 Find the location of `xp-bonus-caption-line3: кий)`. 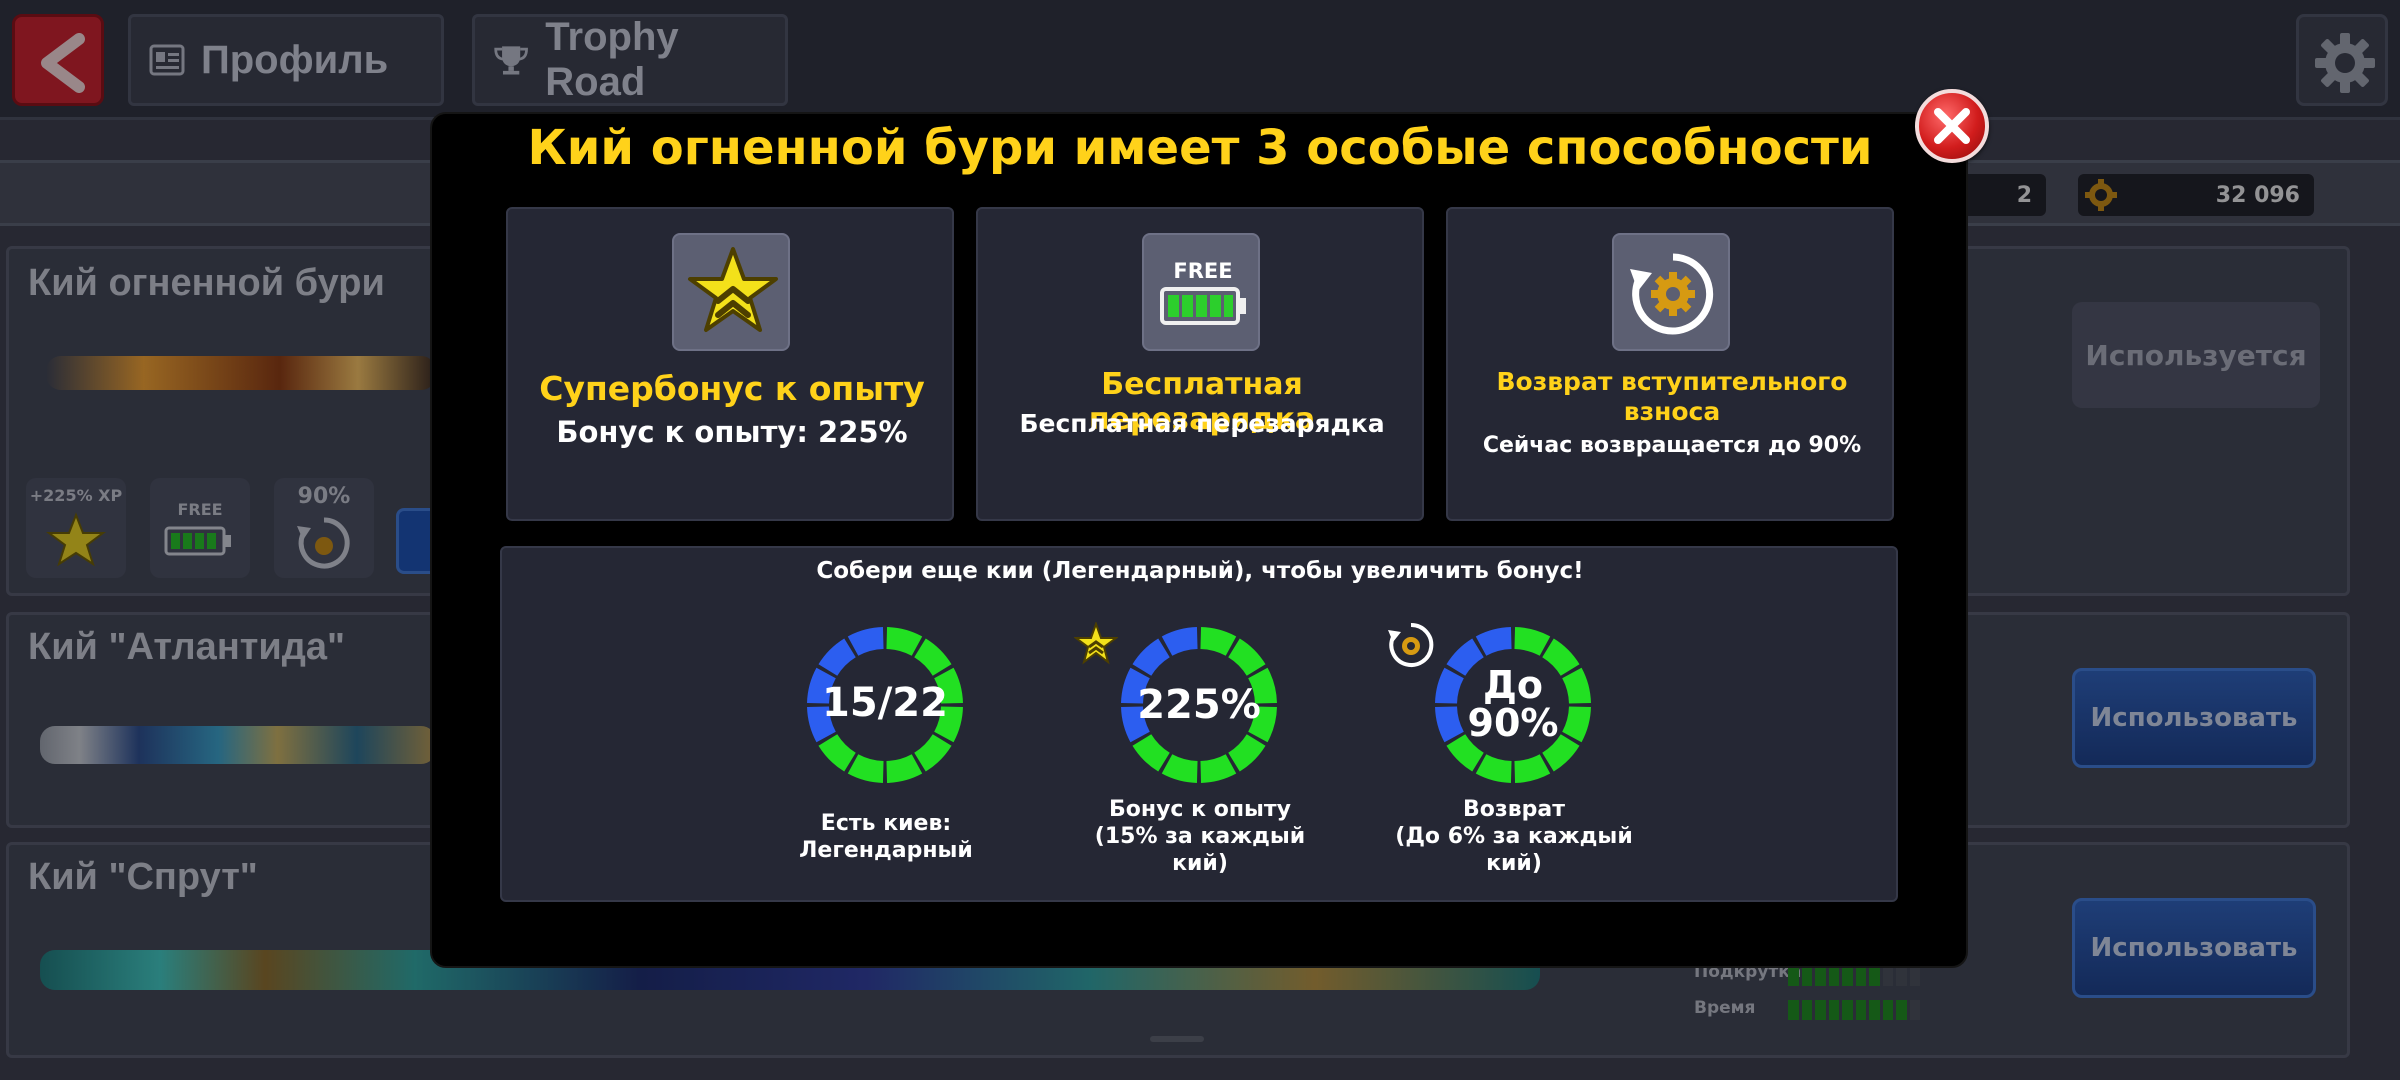

xp-bonus-caption-line3: кий) is located at coordinates (1200, 863).